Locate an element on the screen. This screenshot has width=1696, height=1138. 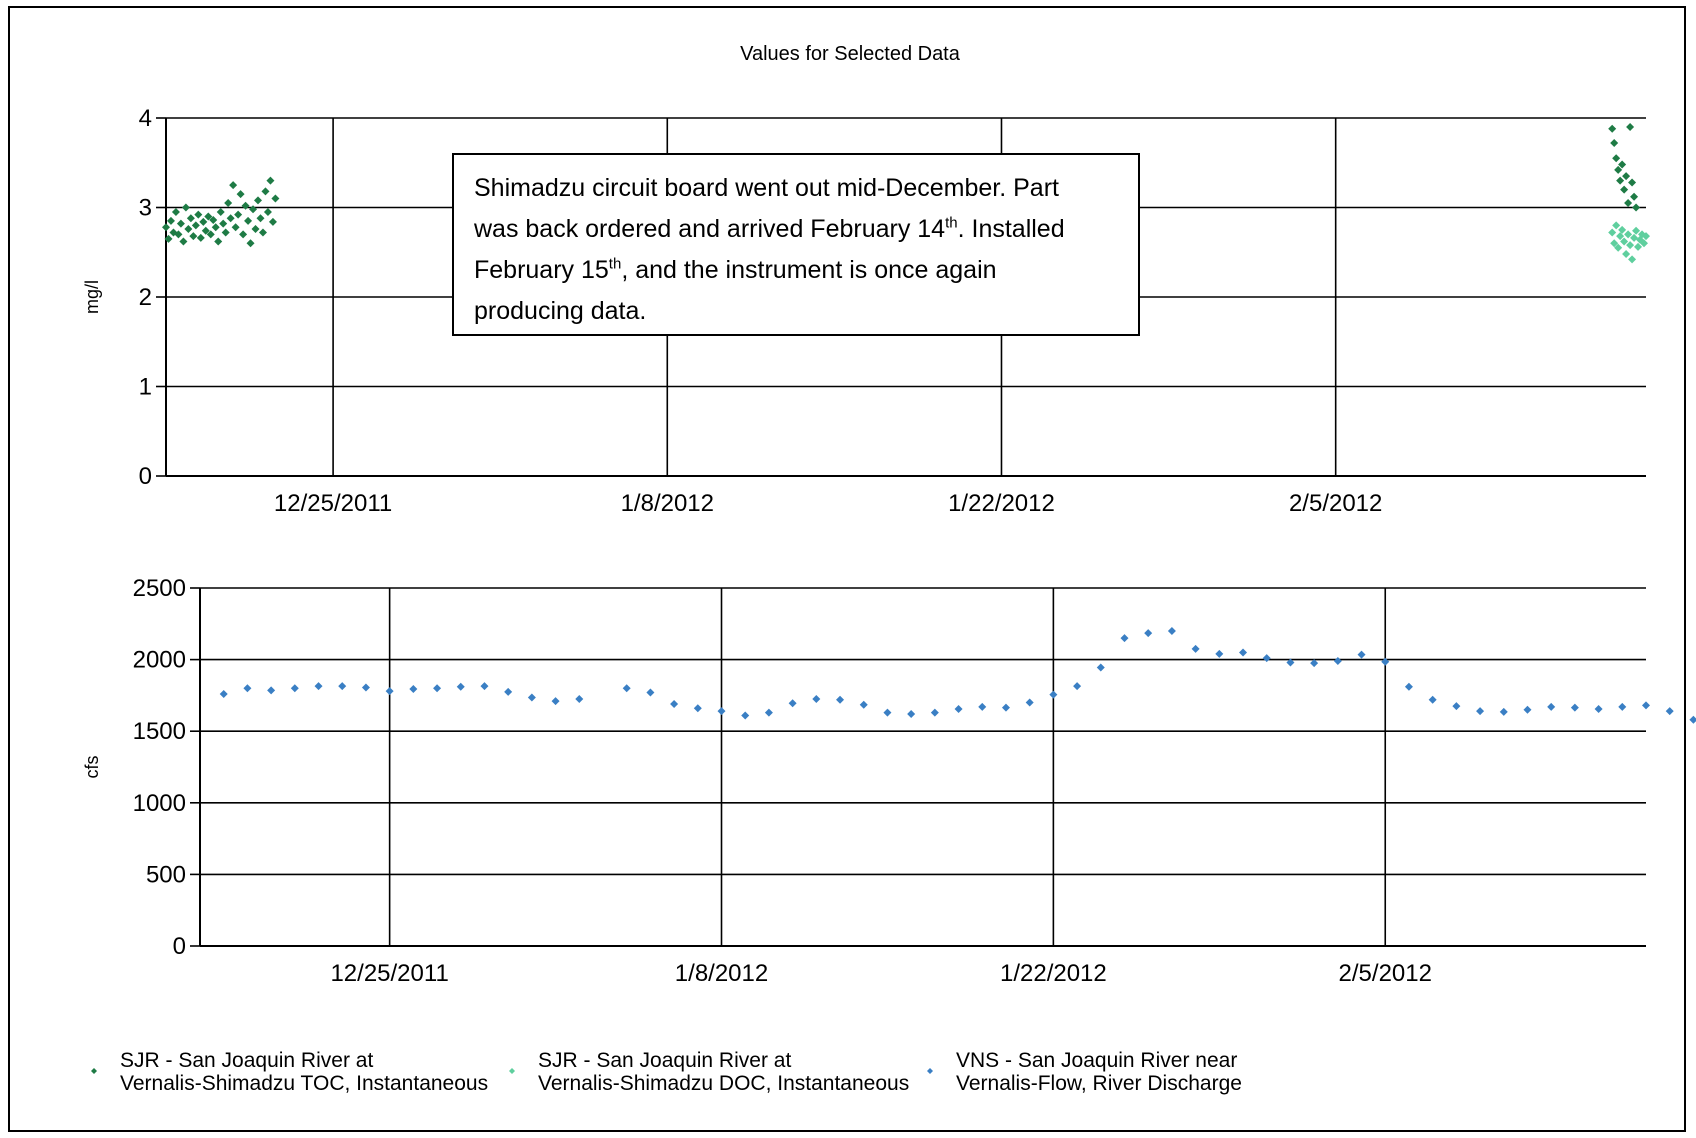
y-axis-label: mg/l is located at coordinates (92, 297).